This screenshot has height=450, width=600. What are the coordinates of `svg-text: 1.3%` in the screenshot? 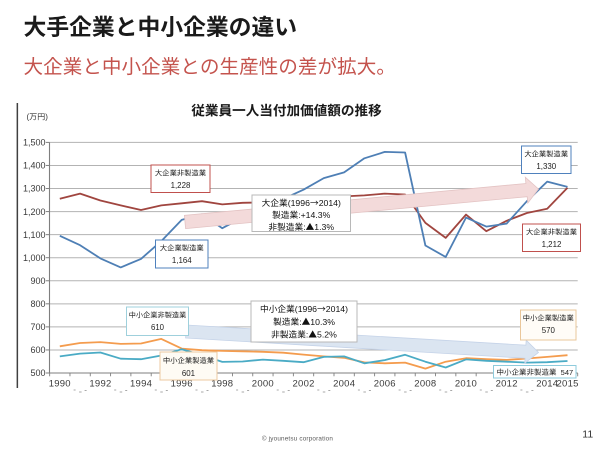 It's located at (324, 227).